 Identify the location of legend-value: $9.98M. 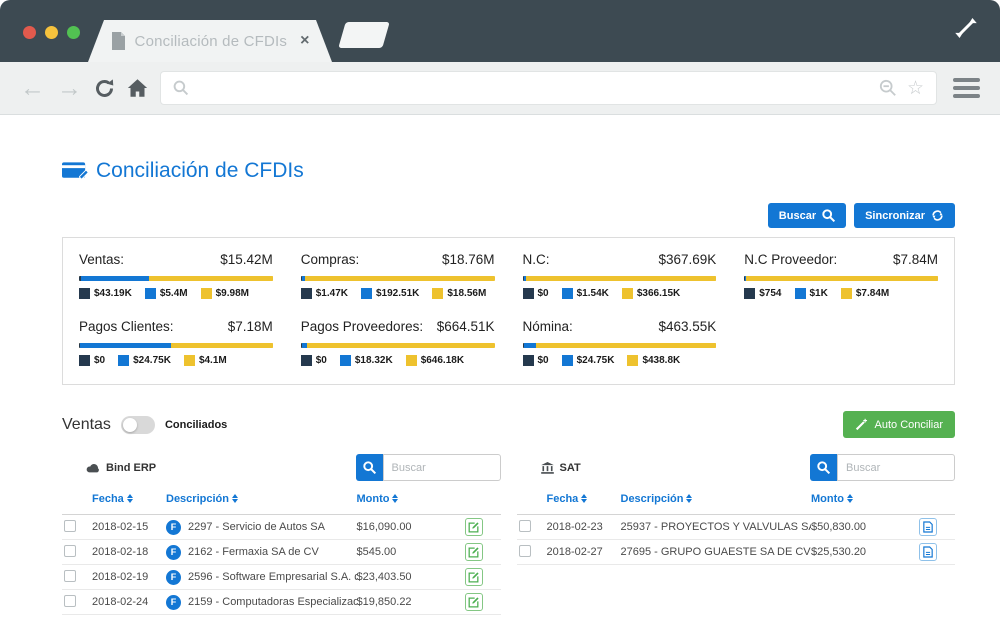
(232, 293).